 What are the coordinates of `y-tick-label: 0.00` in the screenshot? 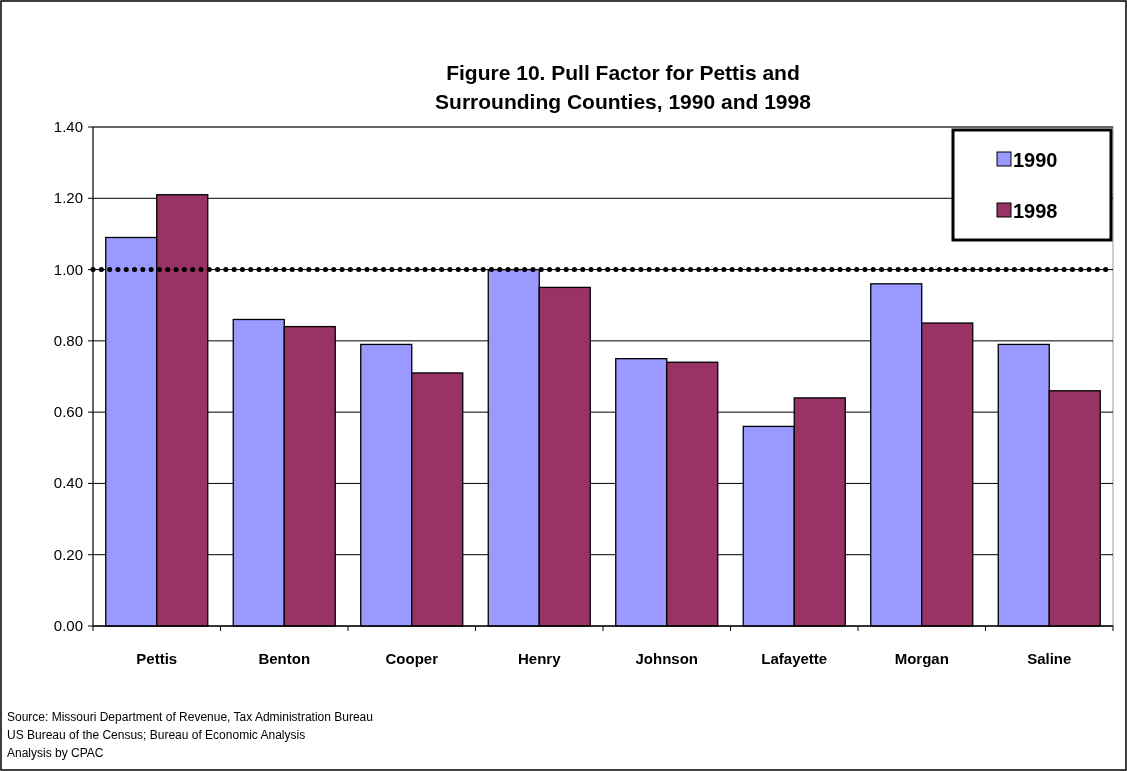 It's located at (68, 625).